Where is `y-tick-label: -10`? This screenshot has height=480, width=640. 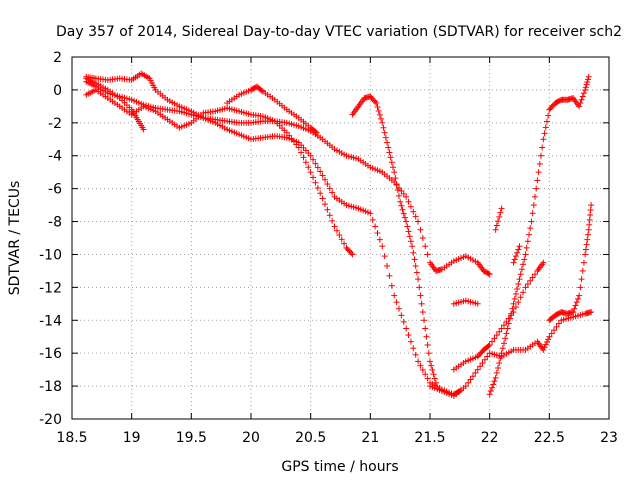
y-tick-label: -10 is located at coordinates (50, 255).